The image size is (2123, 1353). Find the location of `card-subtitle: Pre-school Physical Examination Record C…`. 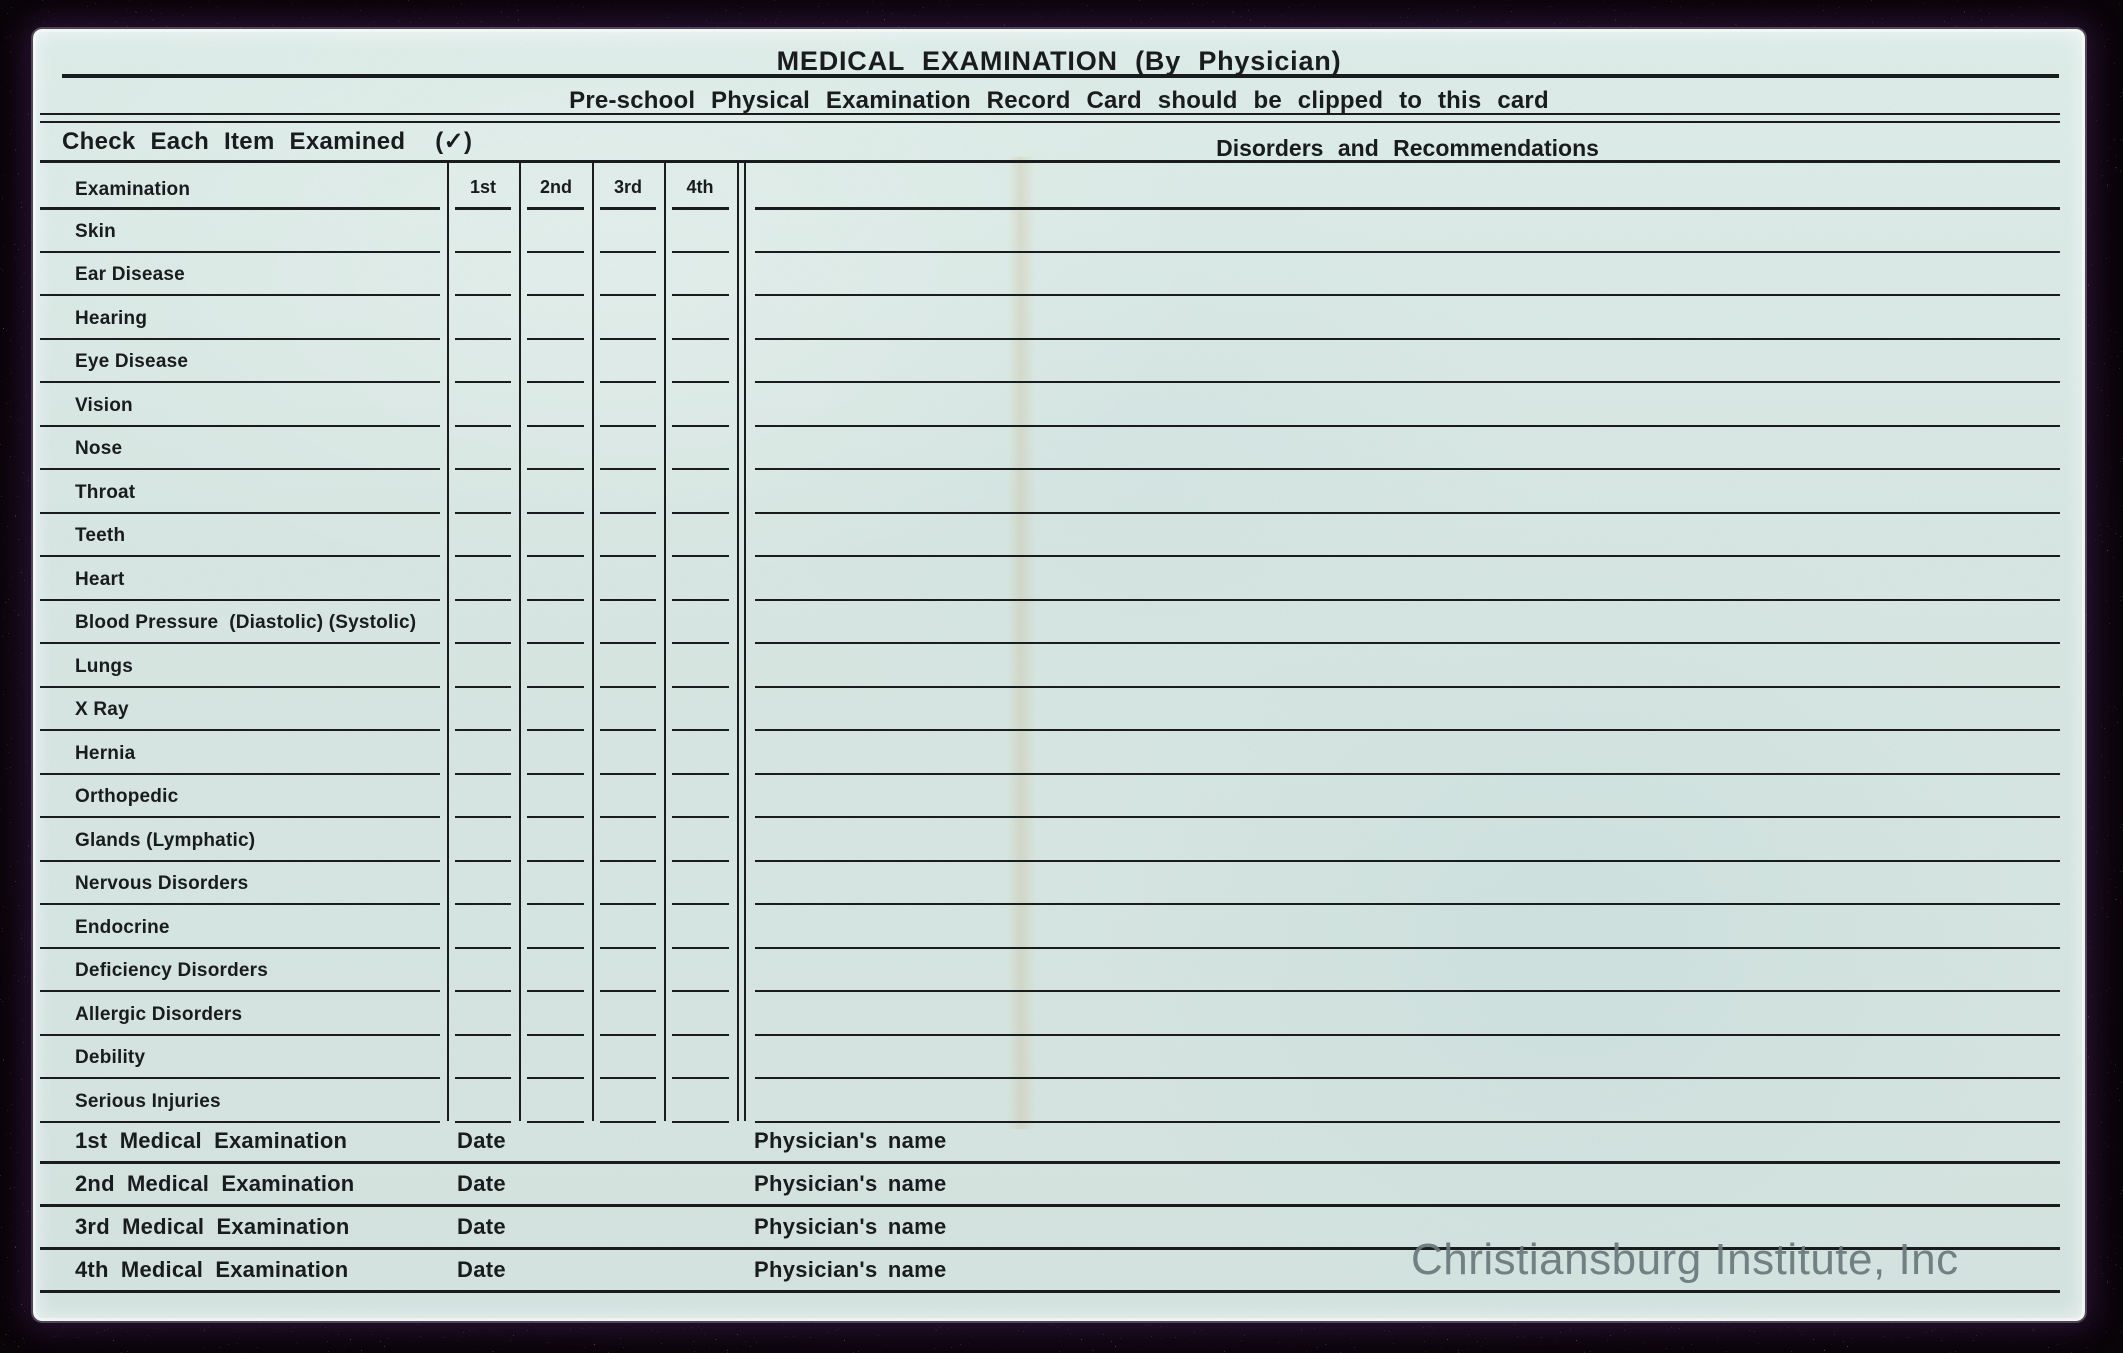

card-subtitle: Pre-school Physical Examination Record C… is located at coordinates (1059, 100).